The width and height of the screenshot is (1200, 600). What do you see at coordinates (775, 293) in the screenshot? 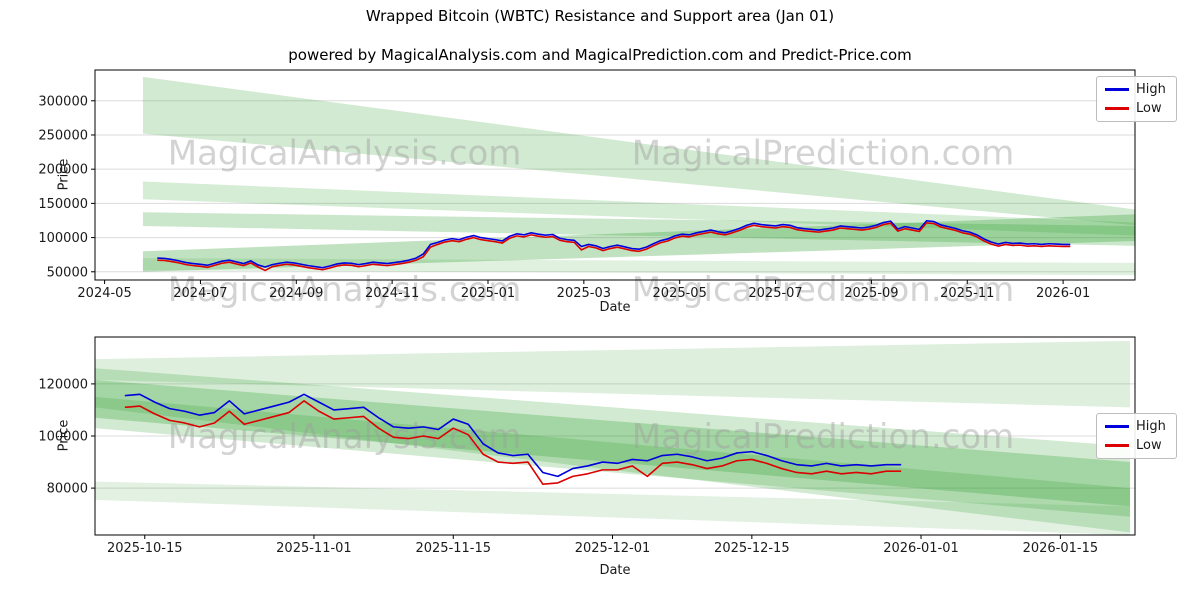
I see `x-tick-label: 2025-07` at bounding box center [775, 293].